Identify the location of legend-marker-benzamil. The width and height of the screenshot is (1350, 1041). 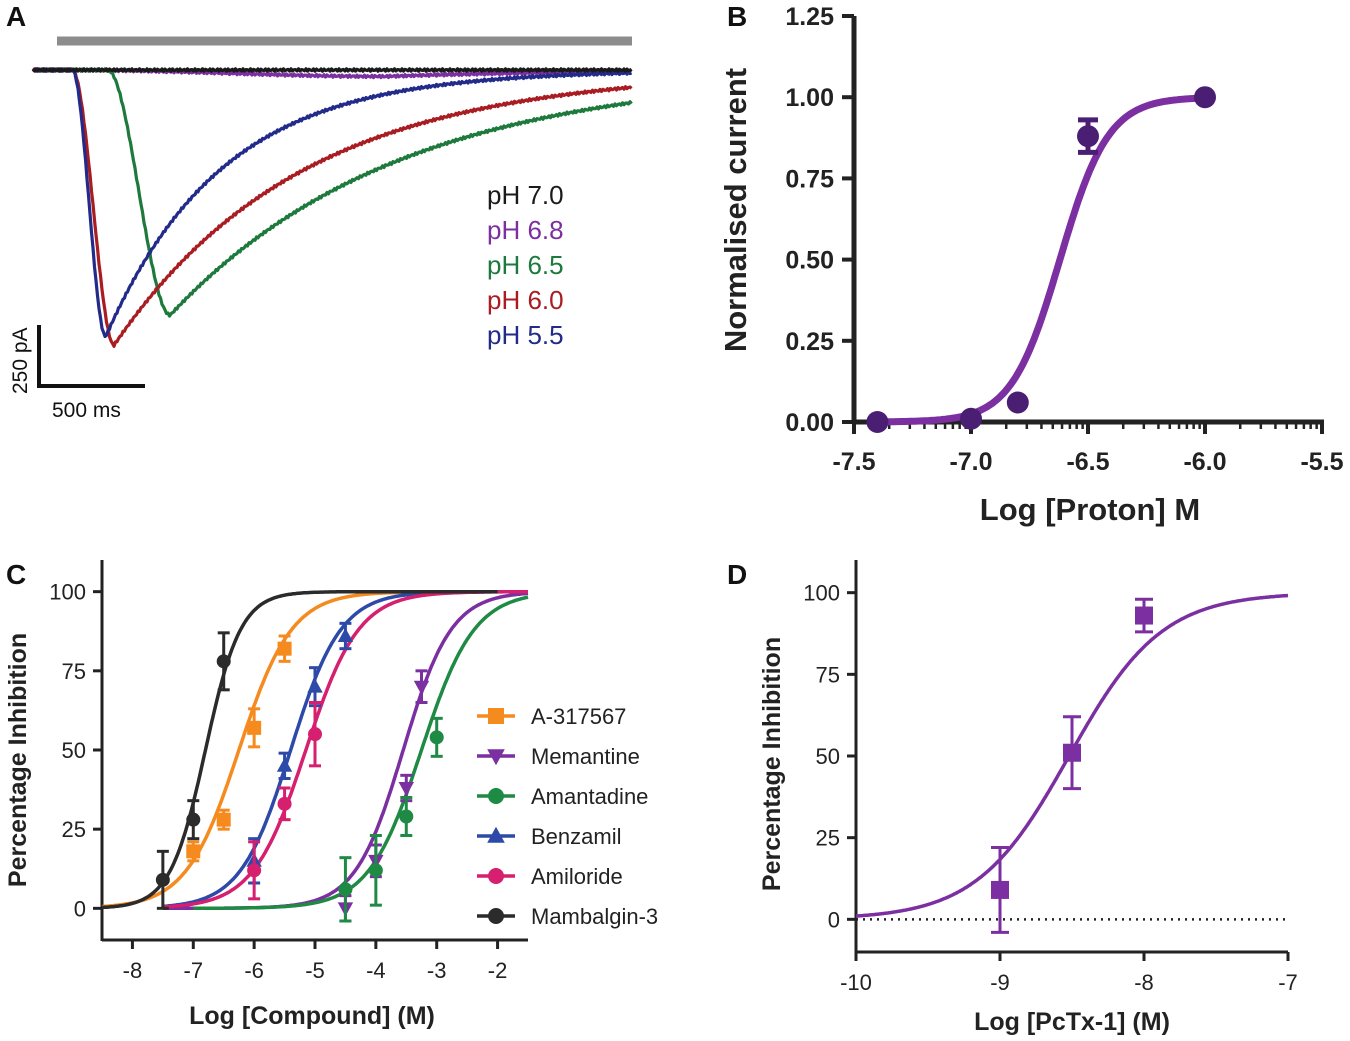
(496, 834).